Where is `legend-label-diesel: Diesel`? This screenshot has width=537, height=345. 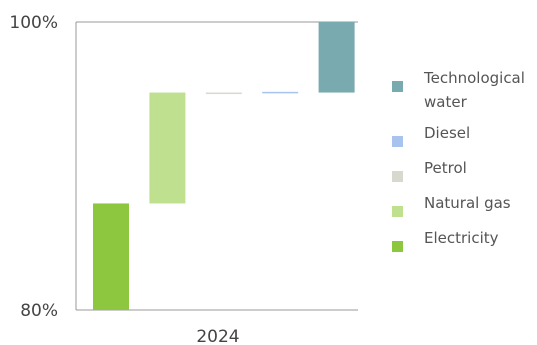 legend-label-diesel: Diesel is located at coordinates (447, 133).